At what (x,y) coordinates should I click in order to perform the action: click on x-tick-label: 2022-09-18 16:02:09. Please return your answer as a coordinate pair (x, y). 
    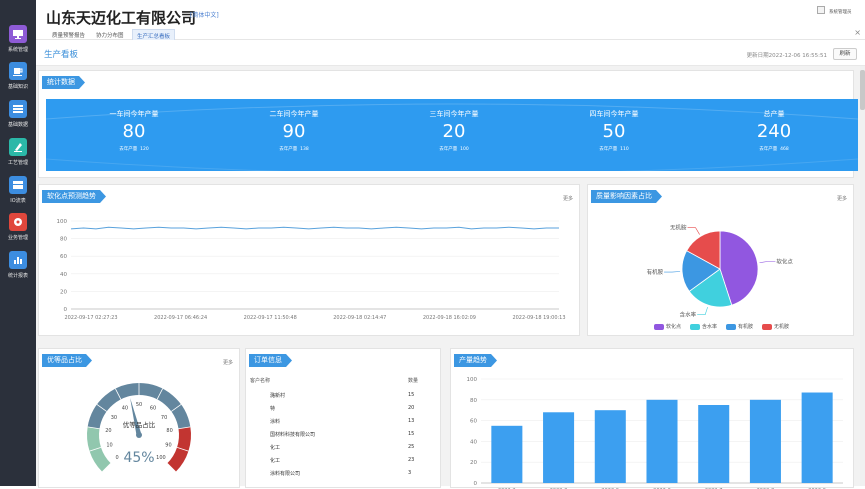
    Looking at the image, I should click on (449, 318).